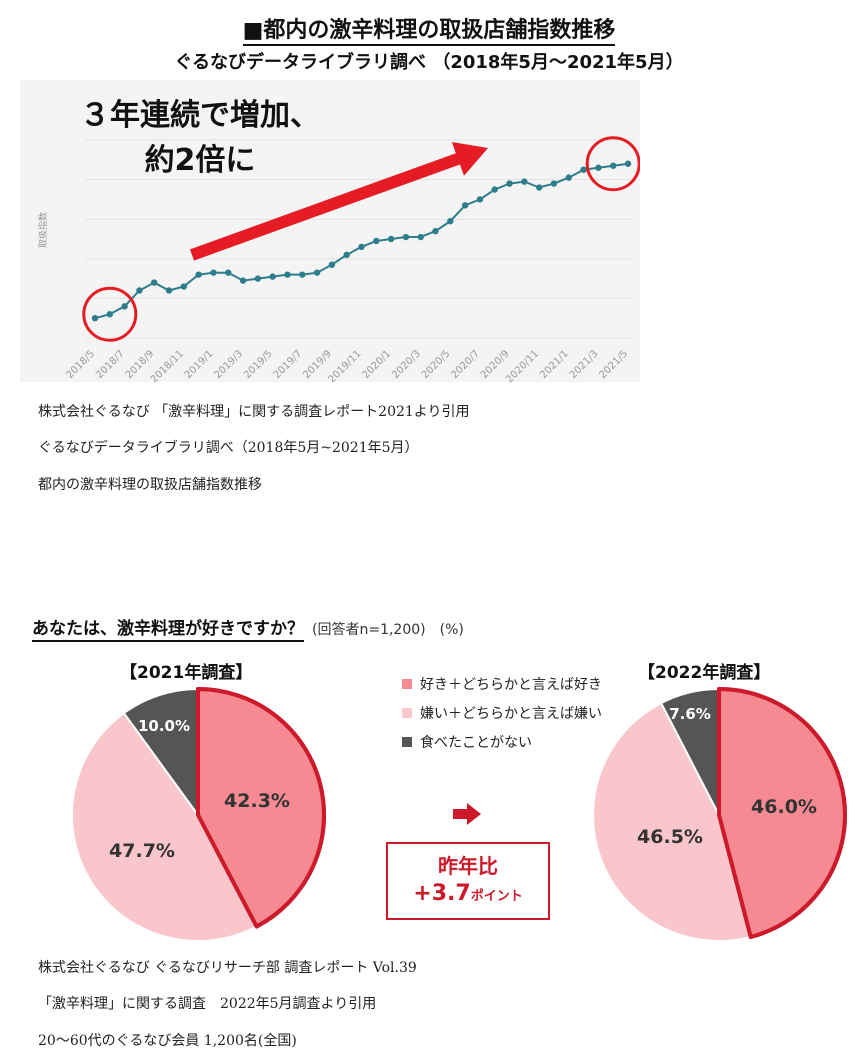 The width and height of the screenshot is (858, 1063). What do you see at coordinates (442, 893) in the screenshot?
I see `yoy-value: +3.7` at bounding box center [442, 893].